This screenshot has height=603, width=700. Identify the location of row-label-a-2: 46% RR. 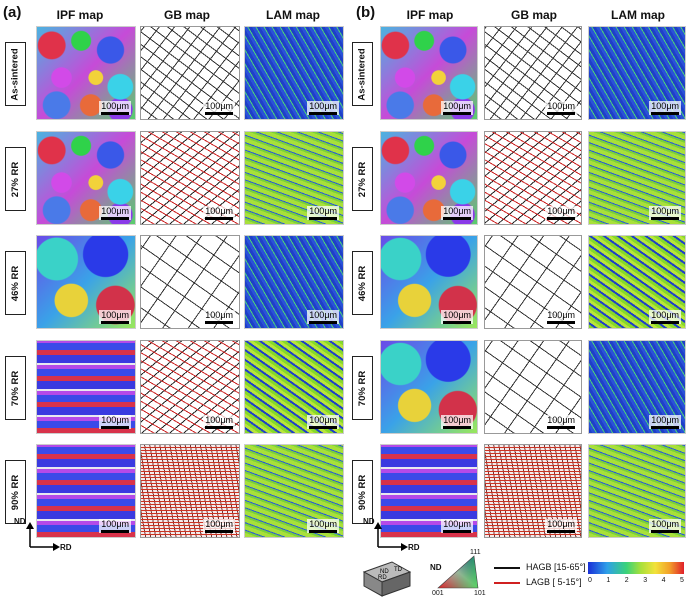
(15, 283).